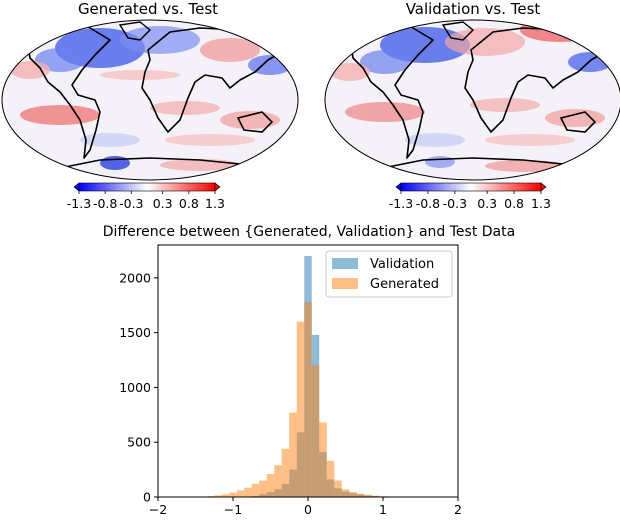 This screenshot has height=521, width=620. What do you see at coordinates (148, 9) in the screenshot?
I see `map-title-generated: Generated vs. Test` at bounding box center [148, 9].